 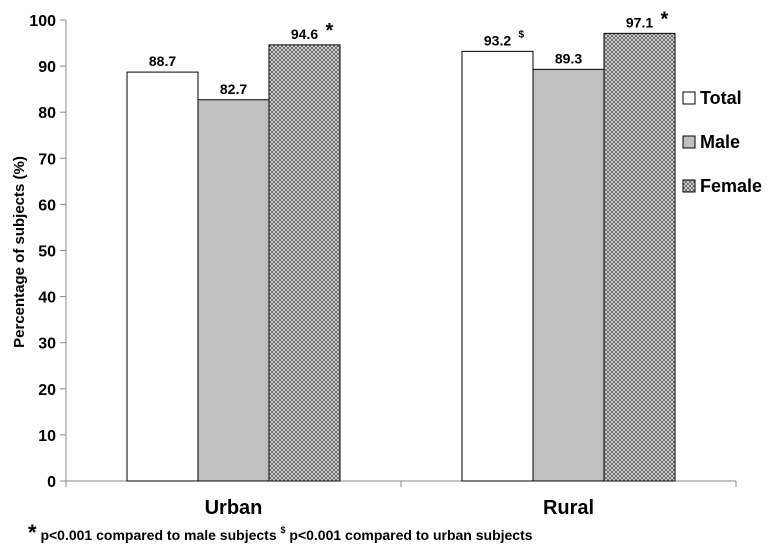 What do you see at coordinates (47, 205) in the screenshot?
I see `y-tick-label: 60` at bounding box center [47, 205].